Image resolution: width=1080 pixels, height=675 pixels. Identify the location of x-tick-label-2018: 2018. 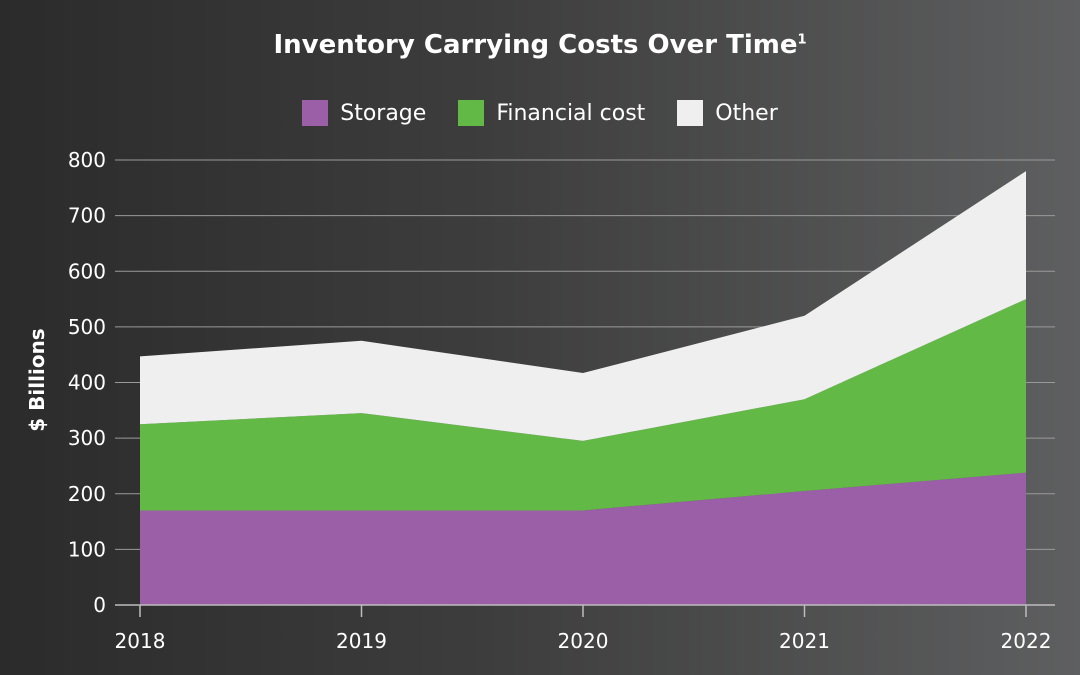
(140, 641).